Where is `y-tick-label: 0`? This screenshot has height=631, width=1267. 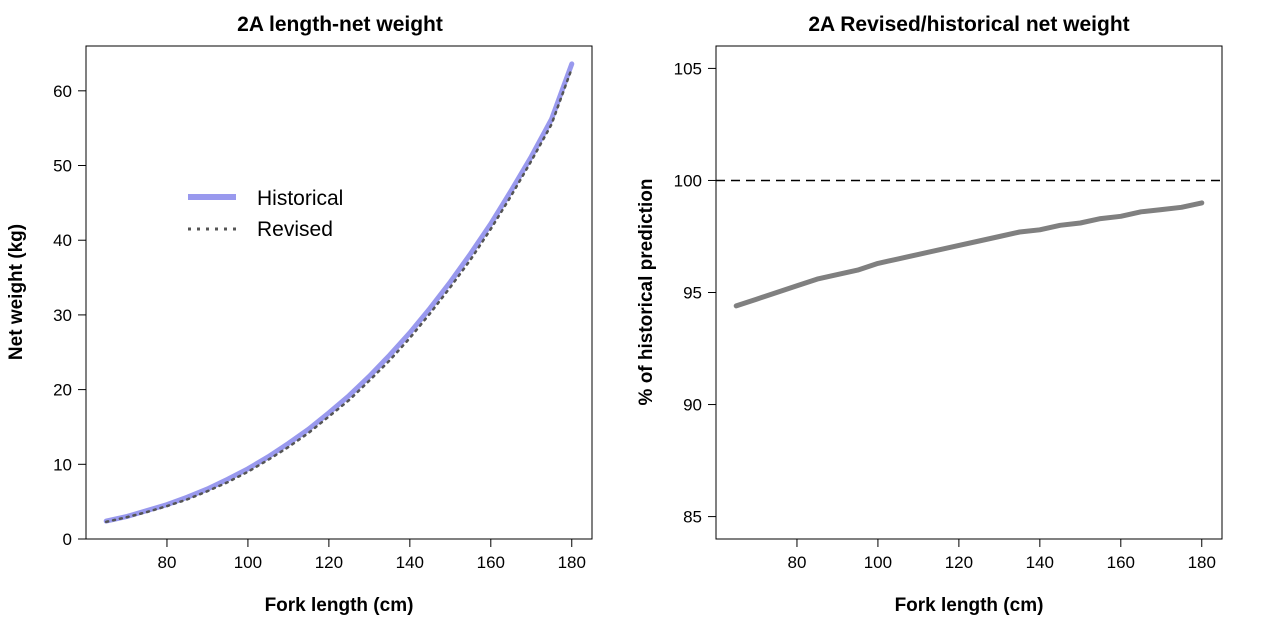 y-tick-label: 0 is located at coordinates (67, 539).